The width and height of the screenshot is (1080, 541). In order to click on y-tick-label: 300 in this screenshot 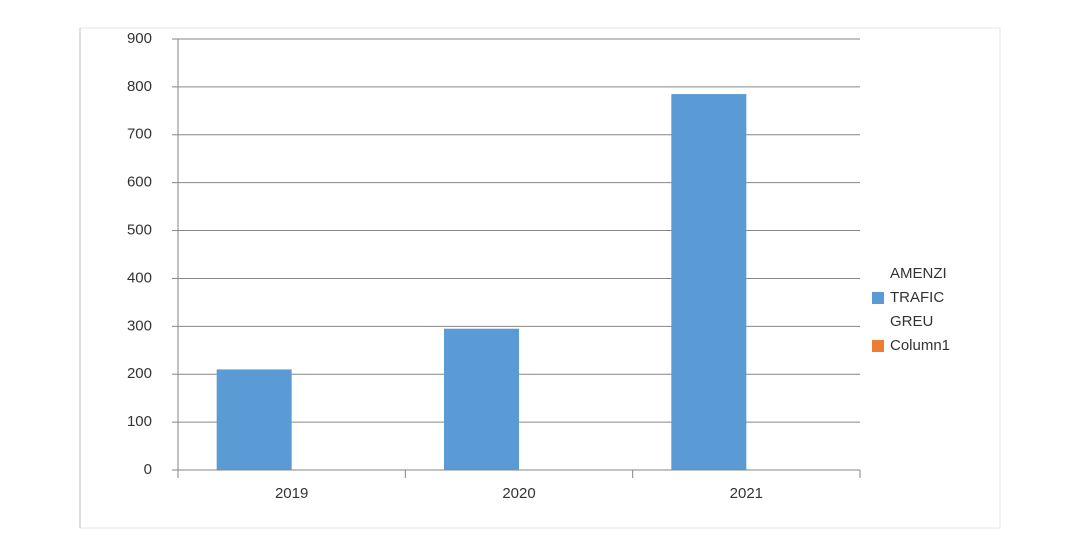, I will do `click(139, 325)`.